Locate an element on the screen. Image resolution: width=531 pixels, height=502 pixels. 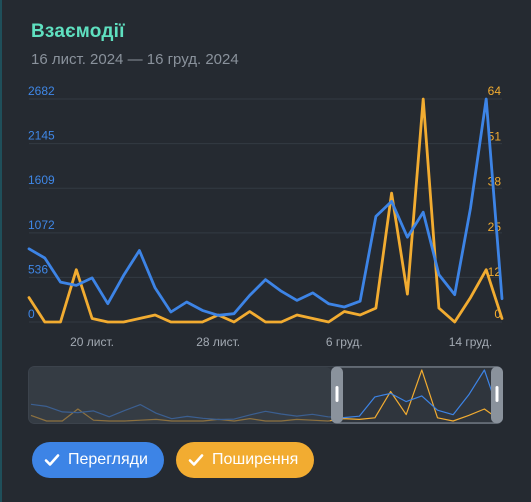
y-left-tick-label: 0 is located at coordinates (31, 314).